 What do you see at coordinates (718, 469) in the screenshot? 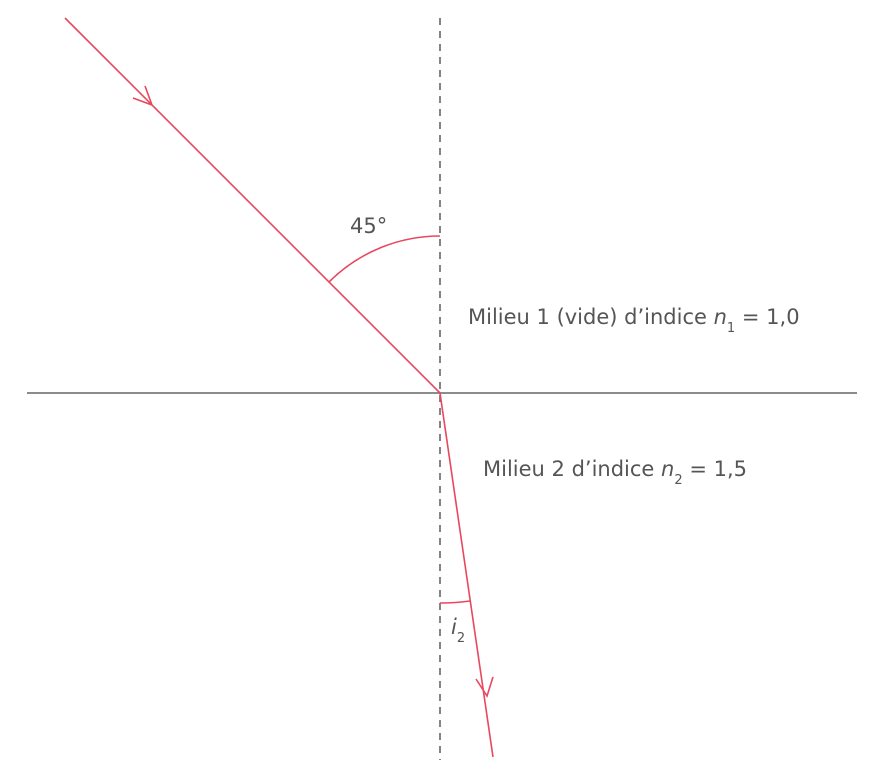
I see `medium-2-value: = 1,5` at bounding box center [718, 469].